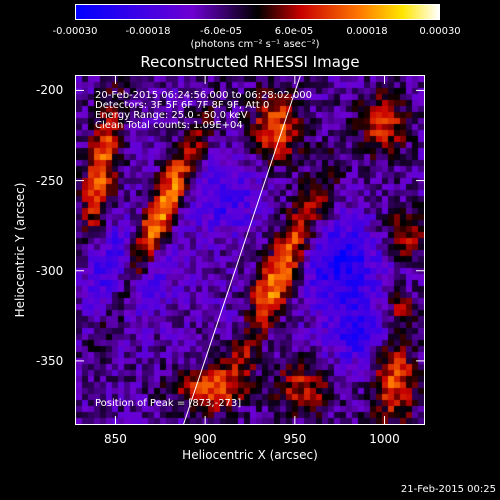 This screenshot has height=500, width=500. Describe the element at coordinates (50, 90) in the screenshot. I see `y-tick-label: -200` at that location.